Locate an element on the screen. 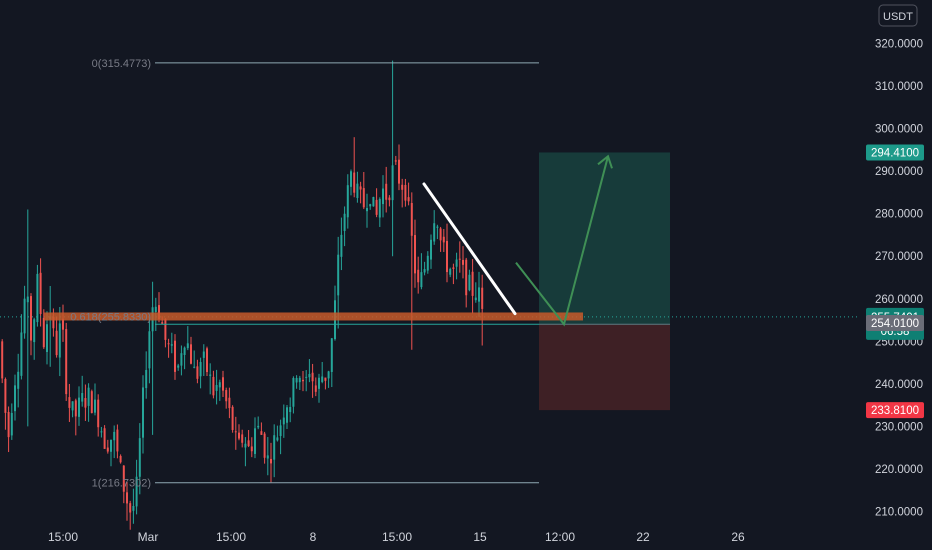 This screenshot has width=932, height=550. y-axis-tick-label: 220.0000 is located at coordinates (899, 470).